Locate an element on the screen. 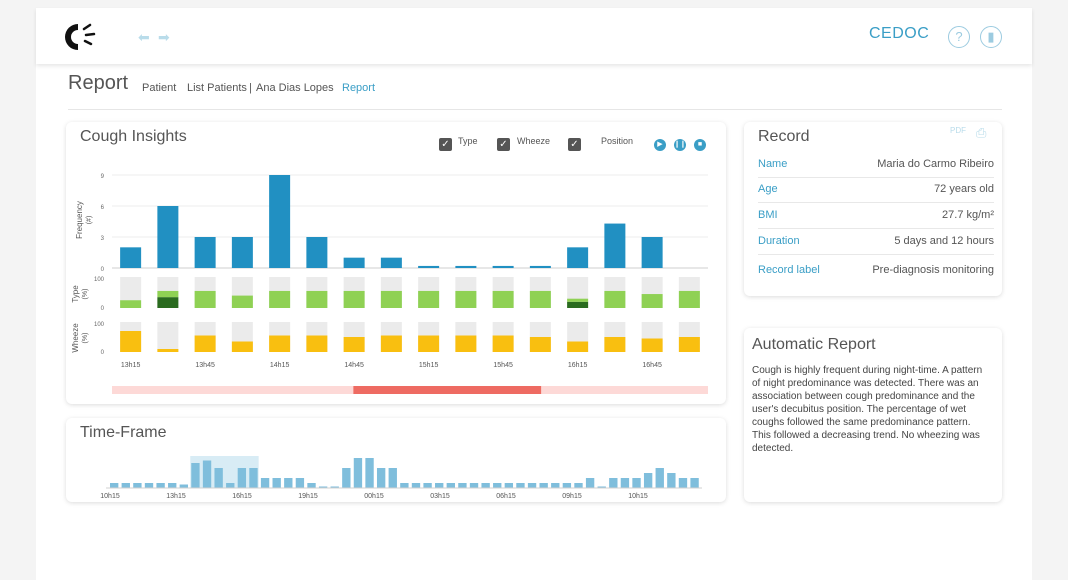  type-tick-label: 100 is located at coordinates (99, 280).